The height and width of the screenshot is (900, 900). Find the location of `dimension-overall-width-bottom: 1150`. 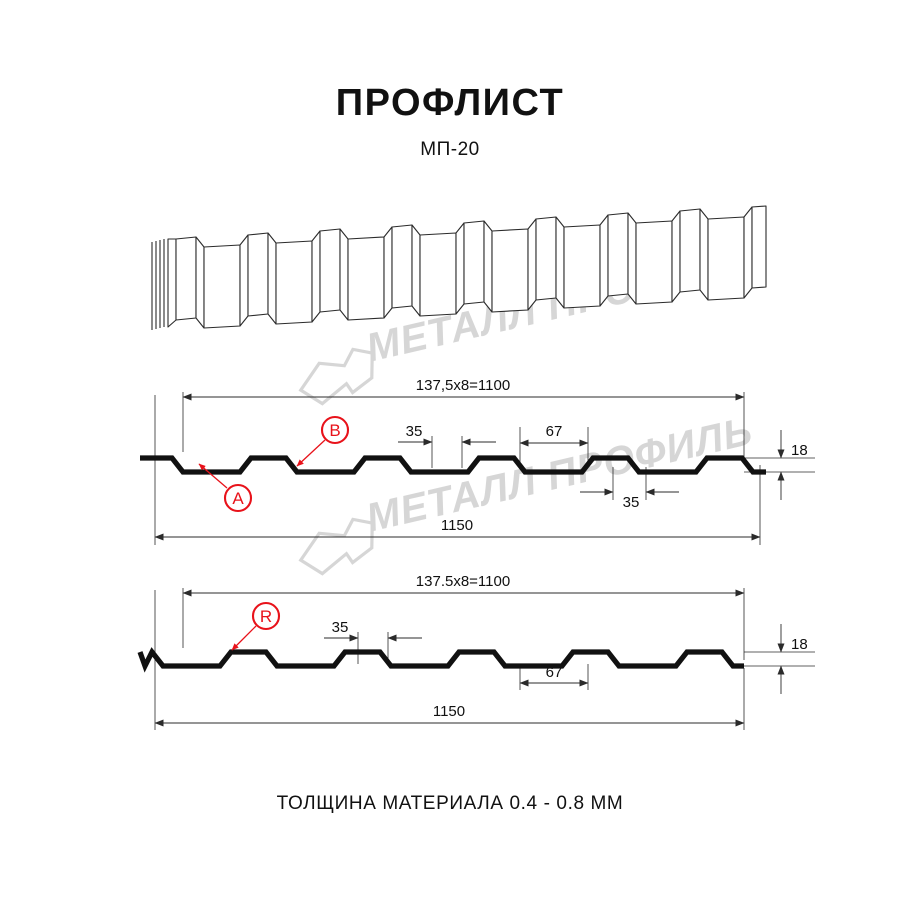

dimension-overall-width-bottom: 1150 is located at coordinates (449, 715).